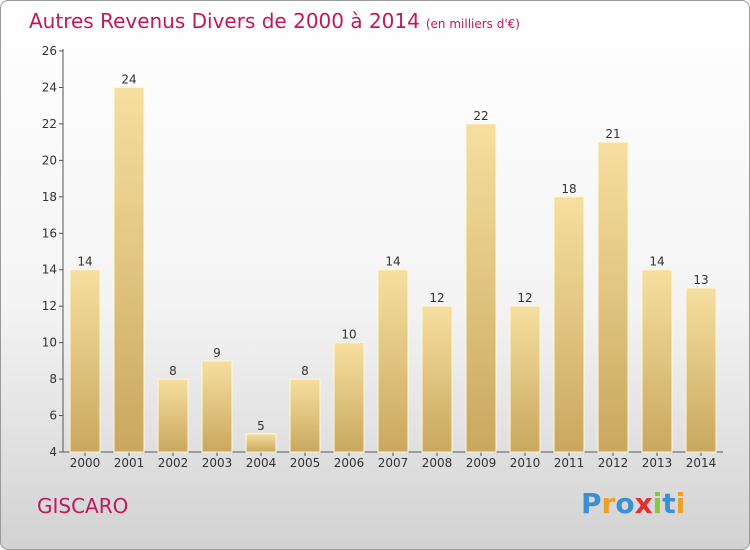 This screenshot has width=750, height=550. I want to click on y-tick-label: 6, so click(53, 416).